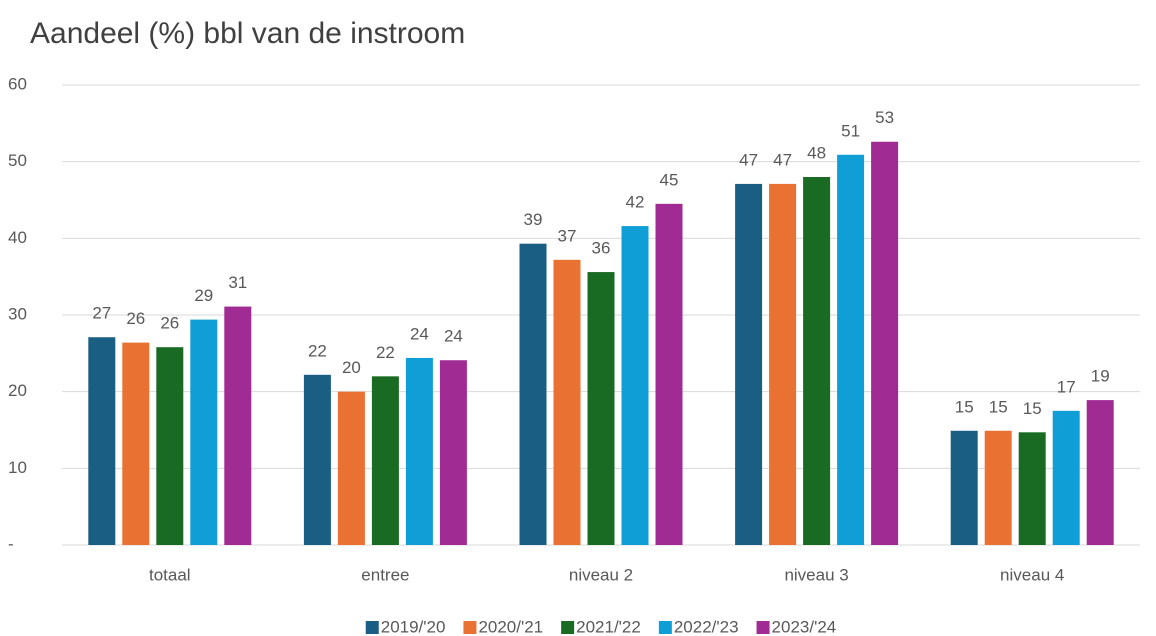  Describe the element at coordinates (601, 574) in the screenshot. I see `x-tick-label: niveau 2` at that location.